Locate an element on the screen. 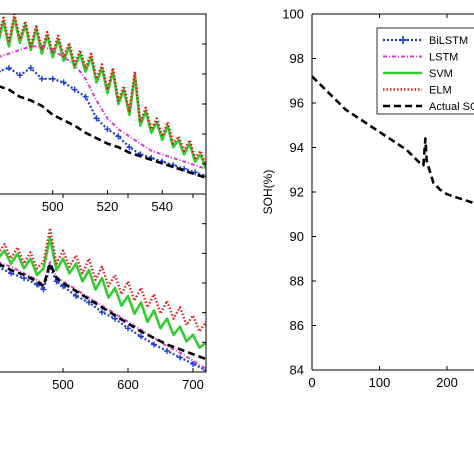 The width and height of the screenshot is (474, 474). x-tick-label: 540 is located at coordinates (162, 206).